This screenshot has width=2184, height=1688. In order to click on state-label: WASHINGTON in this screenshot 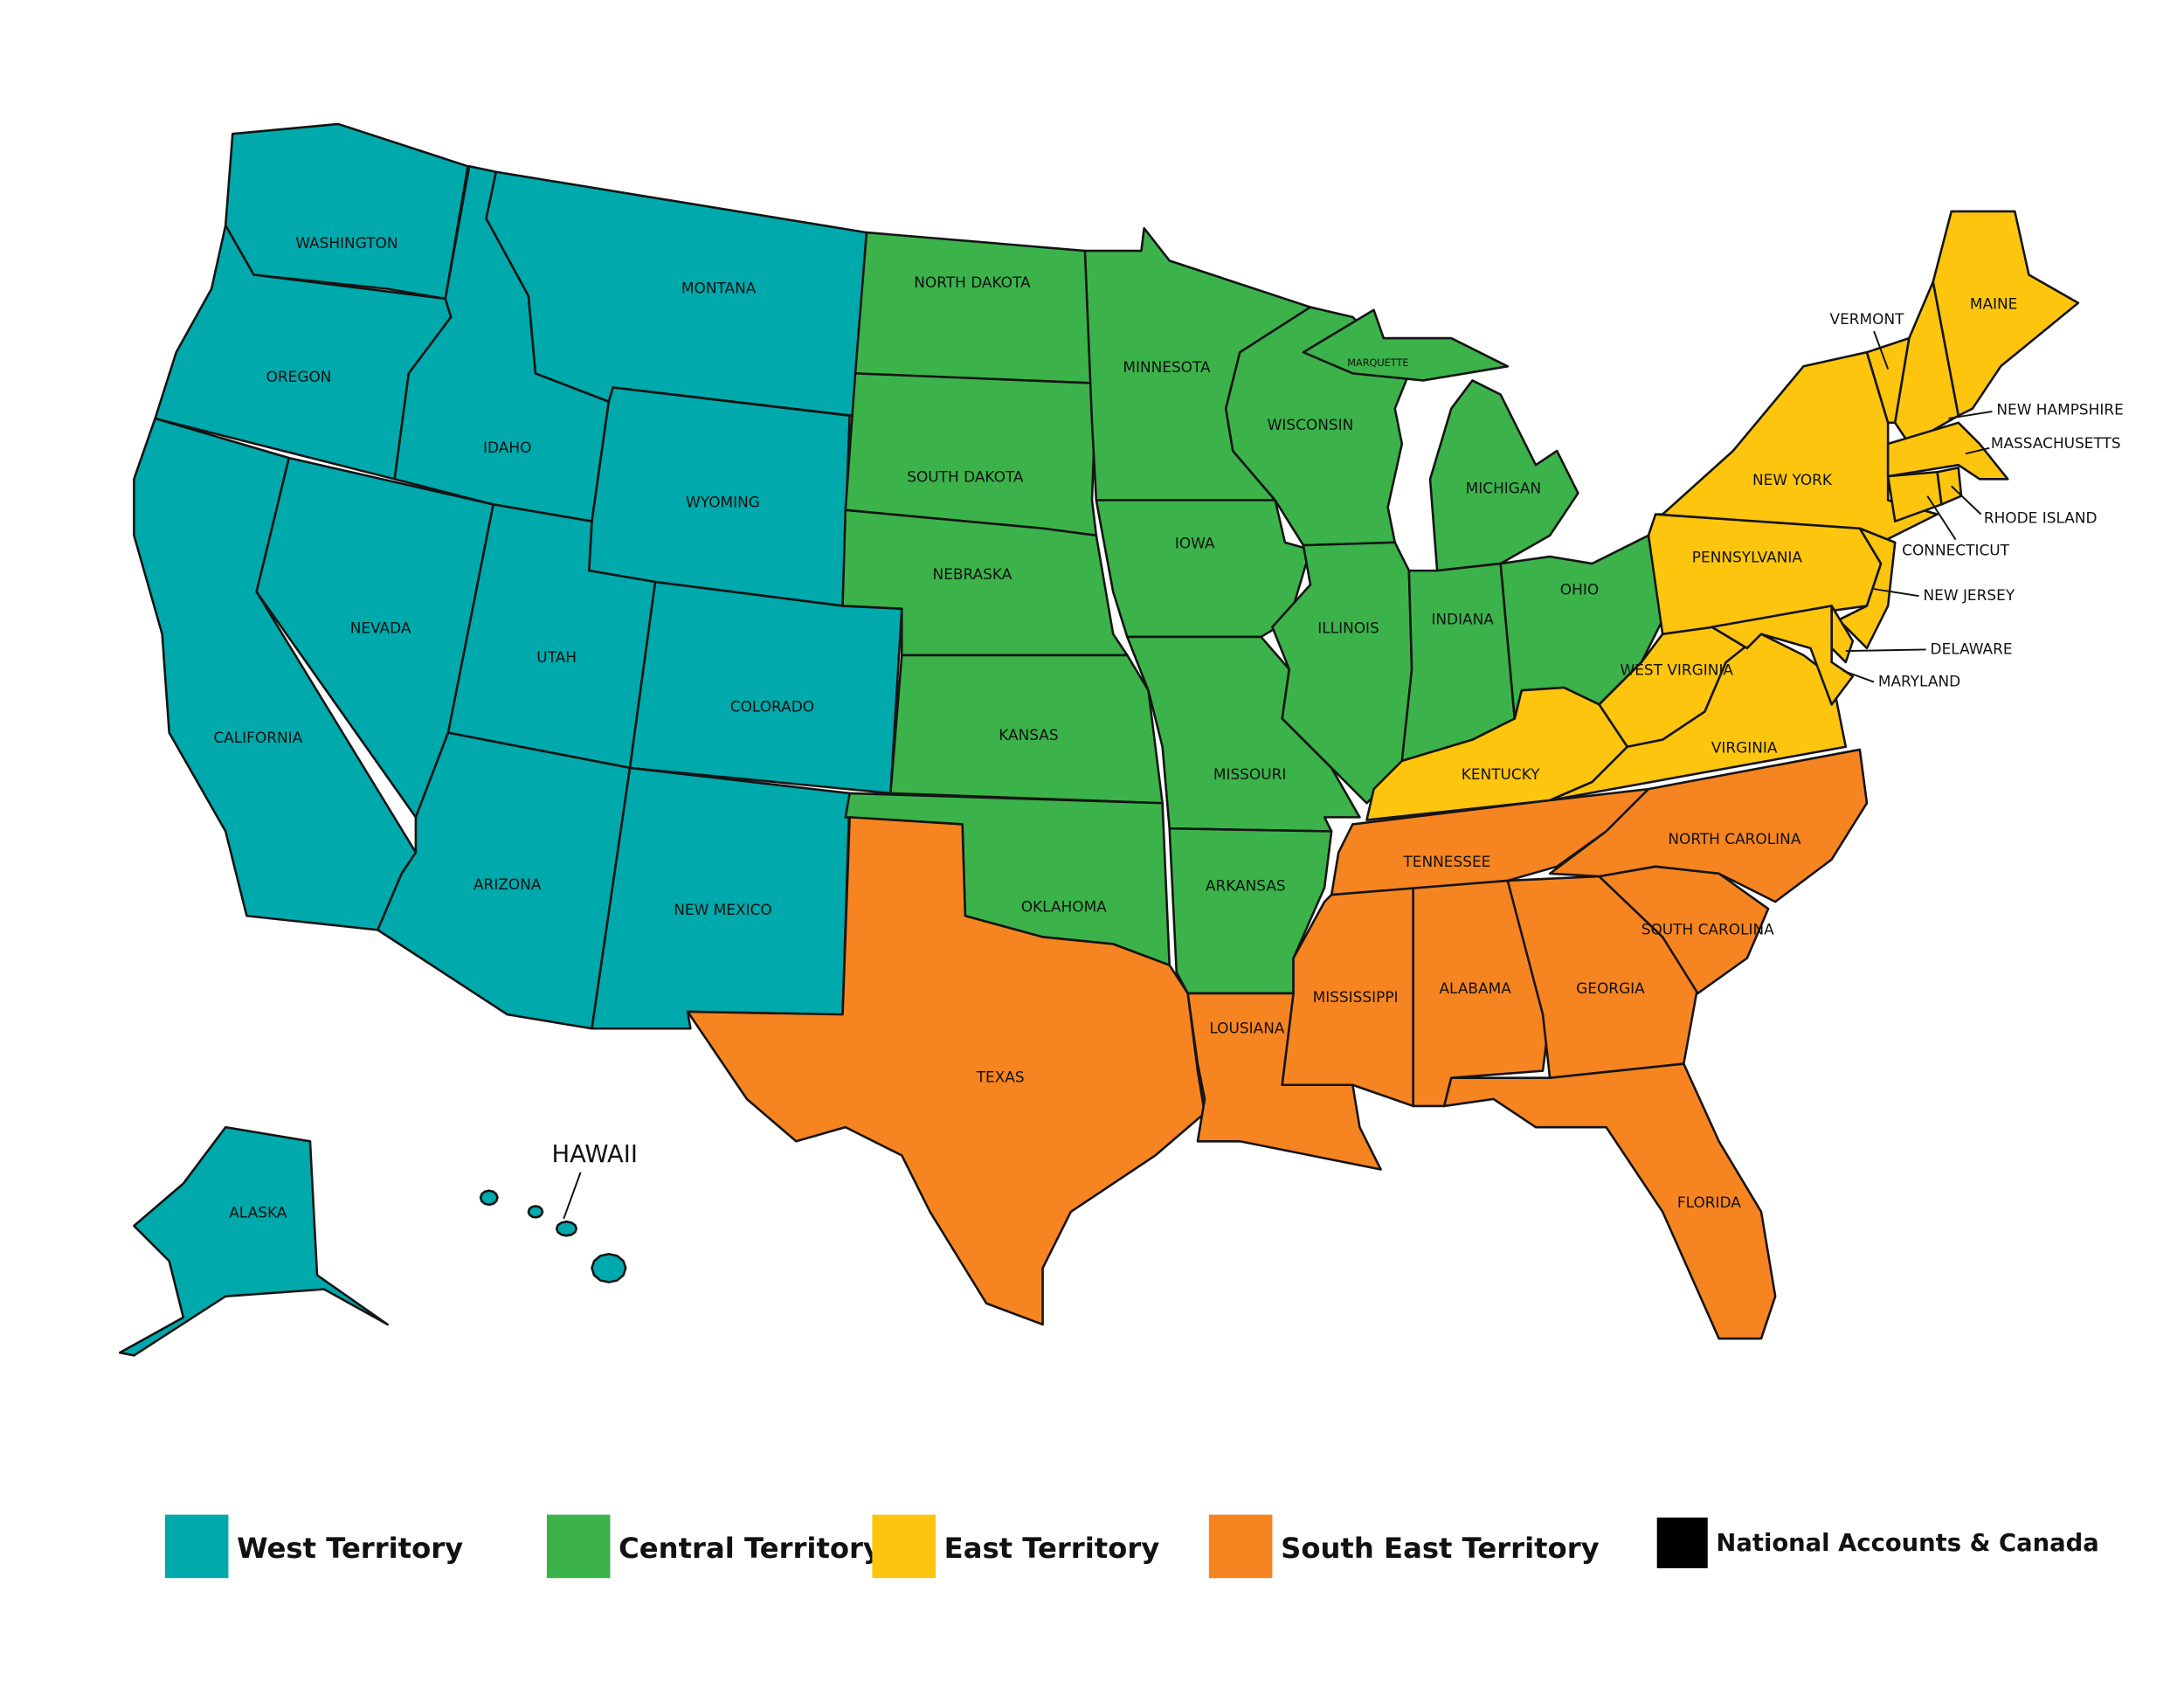, I will do `click(346, 243)`.